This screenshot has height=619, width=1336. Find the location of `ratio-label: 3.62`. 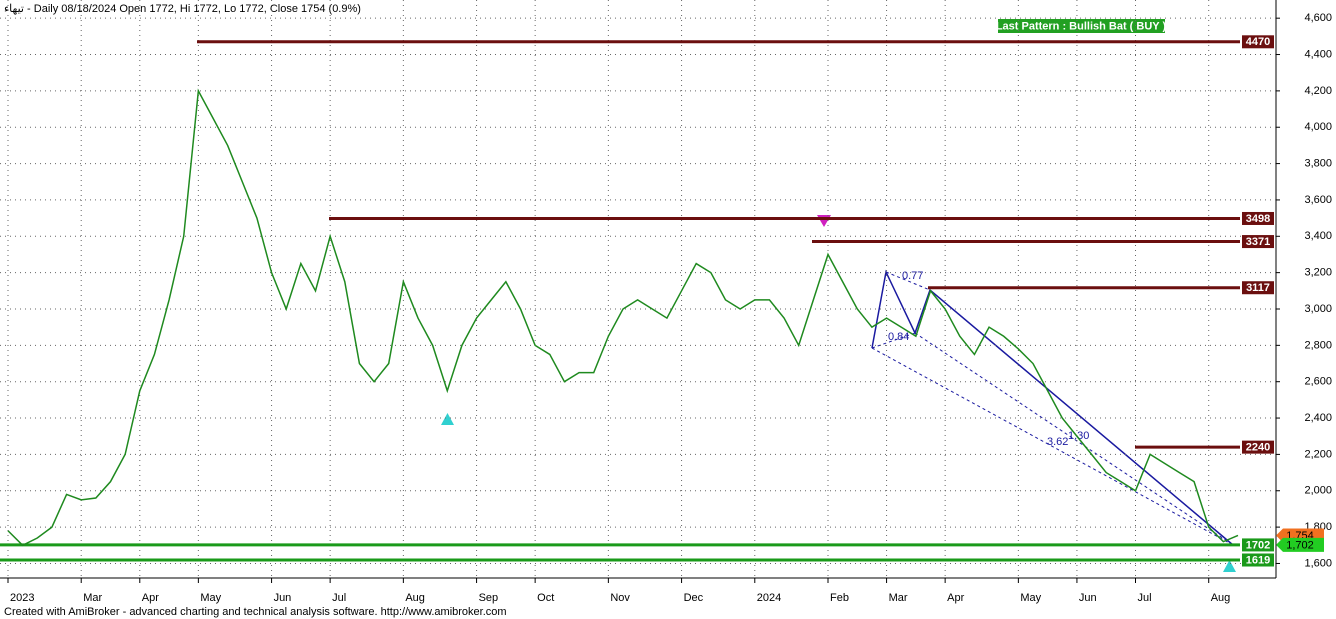

ratio-label: 3.62 is located at coordinates (1057, 442).